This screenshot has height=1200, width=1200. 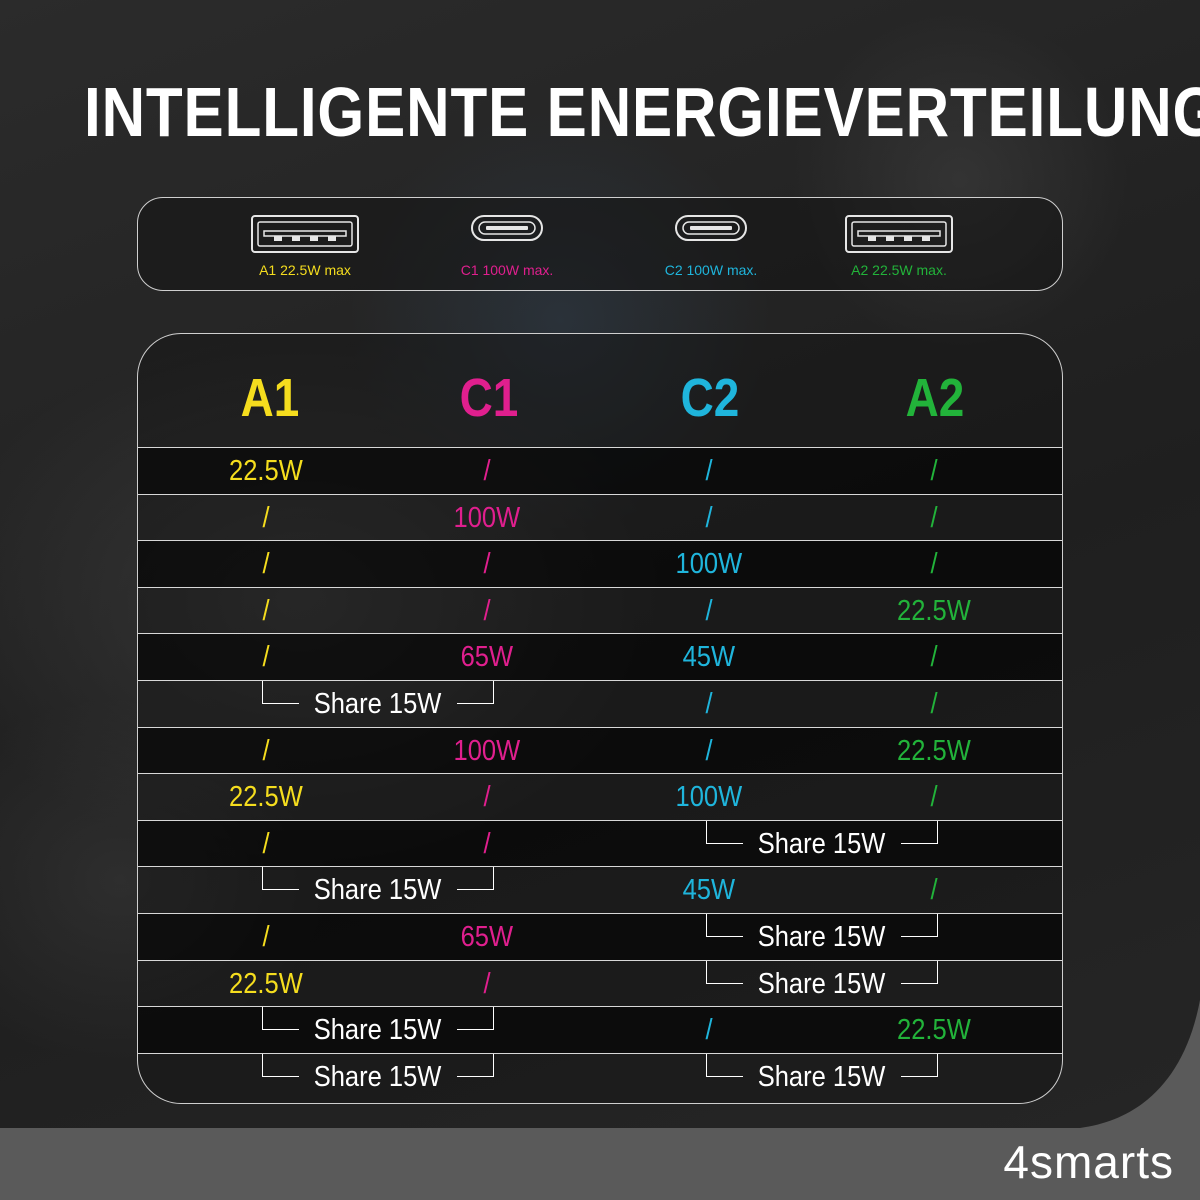 What do you see at coordinates (711, 270) in the screenshot?
I see `port-label-c2: C2 100W max.` at bounding box center [711, 270].